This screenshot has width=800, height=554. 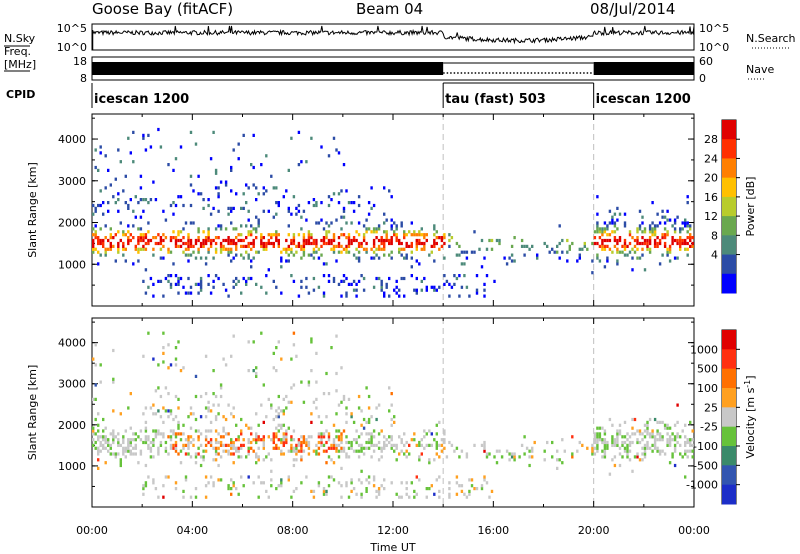 I want to click on freq-tick-top: 18, so click(x=80, y=61).